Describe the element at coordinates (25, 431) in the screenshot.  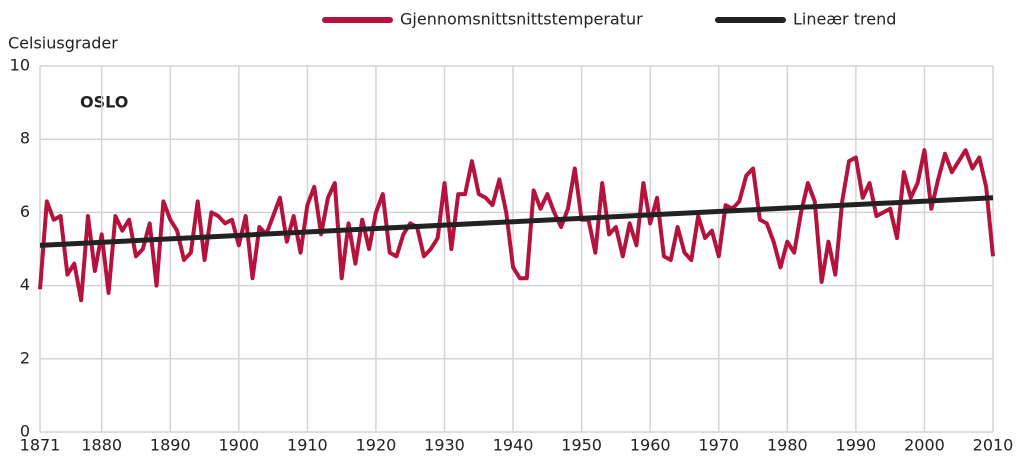
I see `y-tick-label: 0` at that location.